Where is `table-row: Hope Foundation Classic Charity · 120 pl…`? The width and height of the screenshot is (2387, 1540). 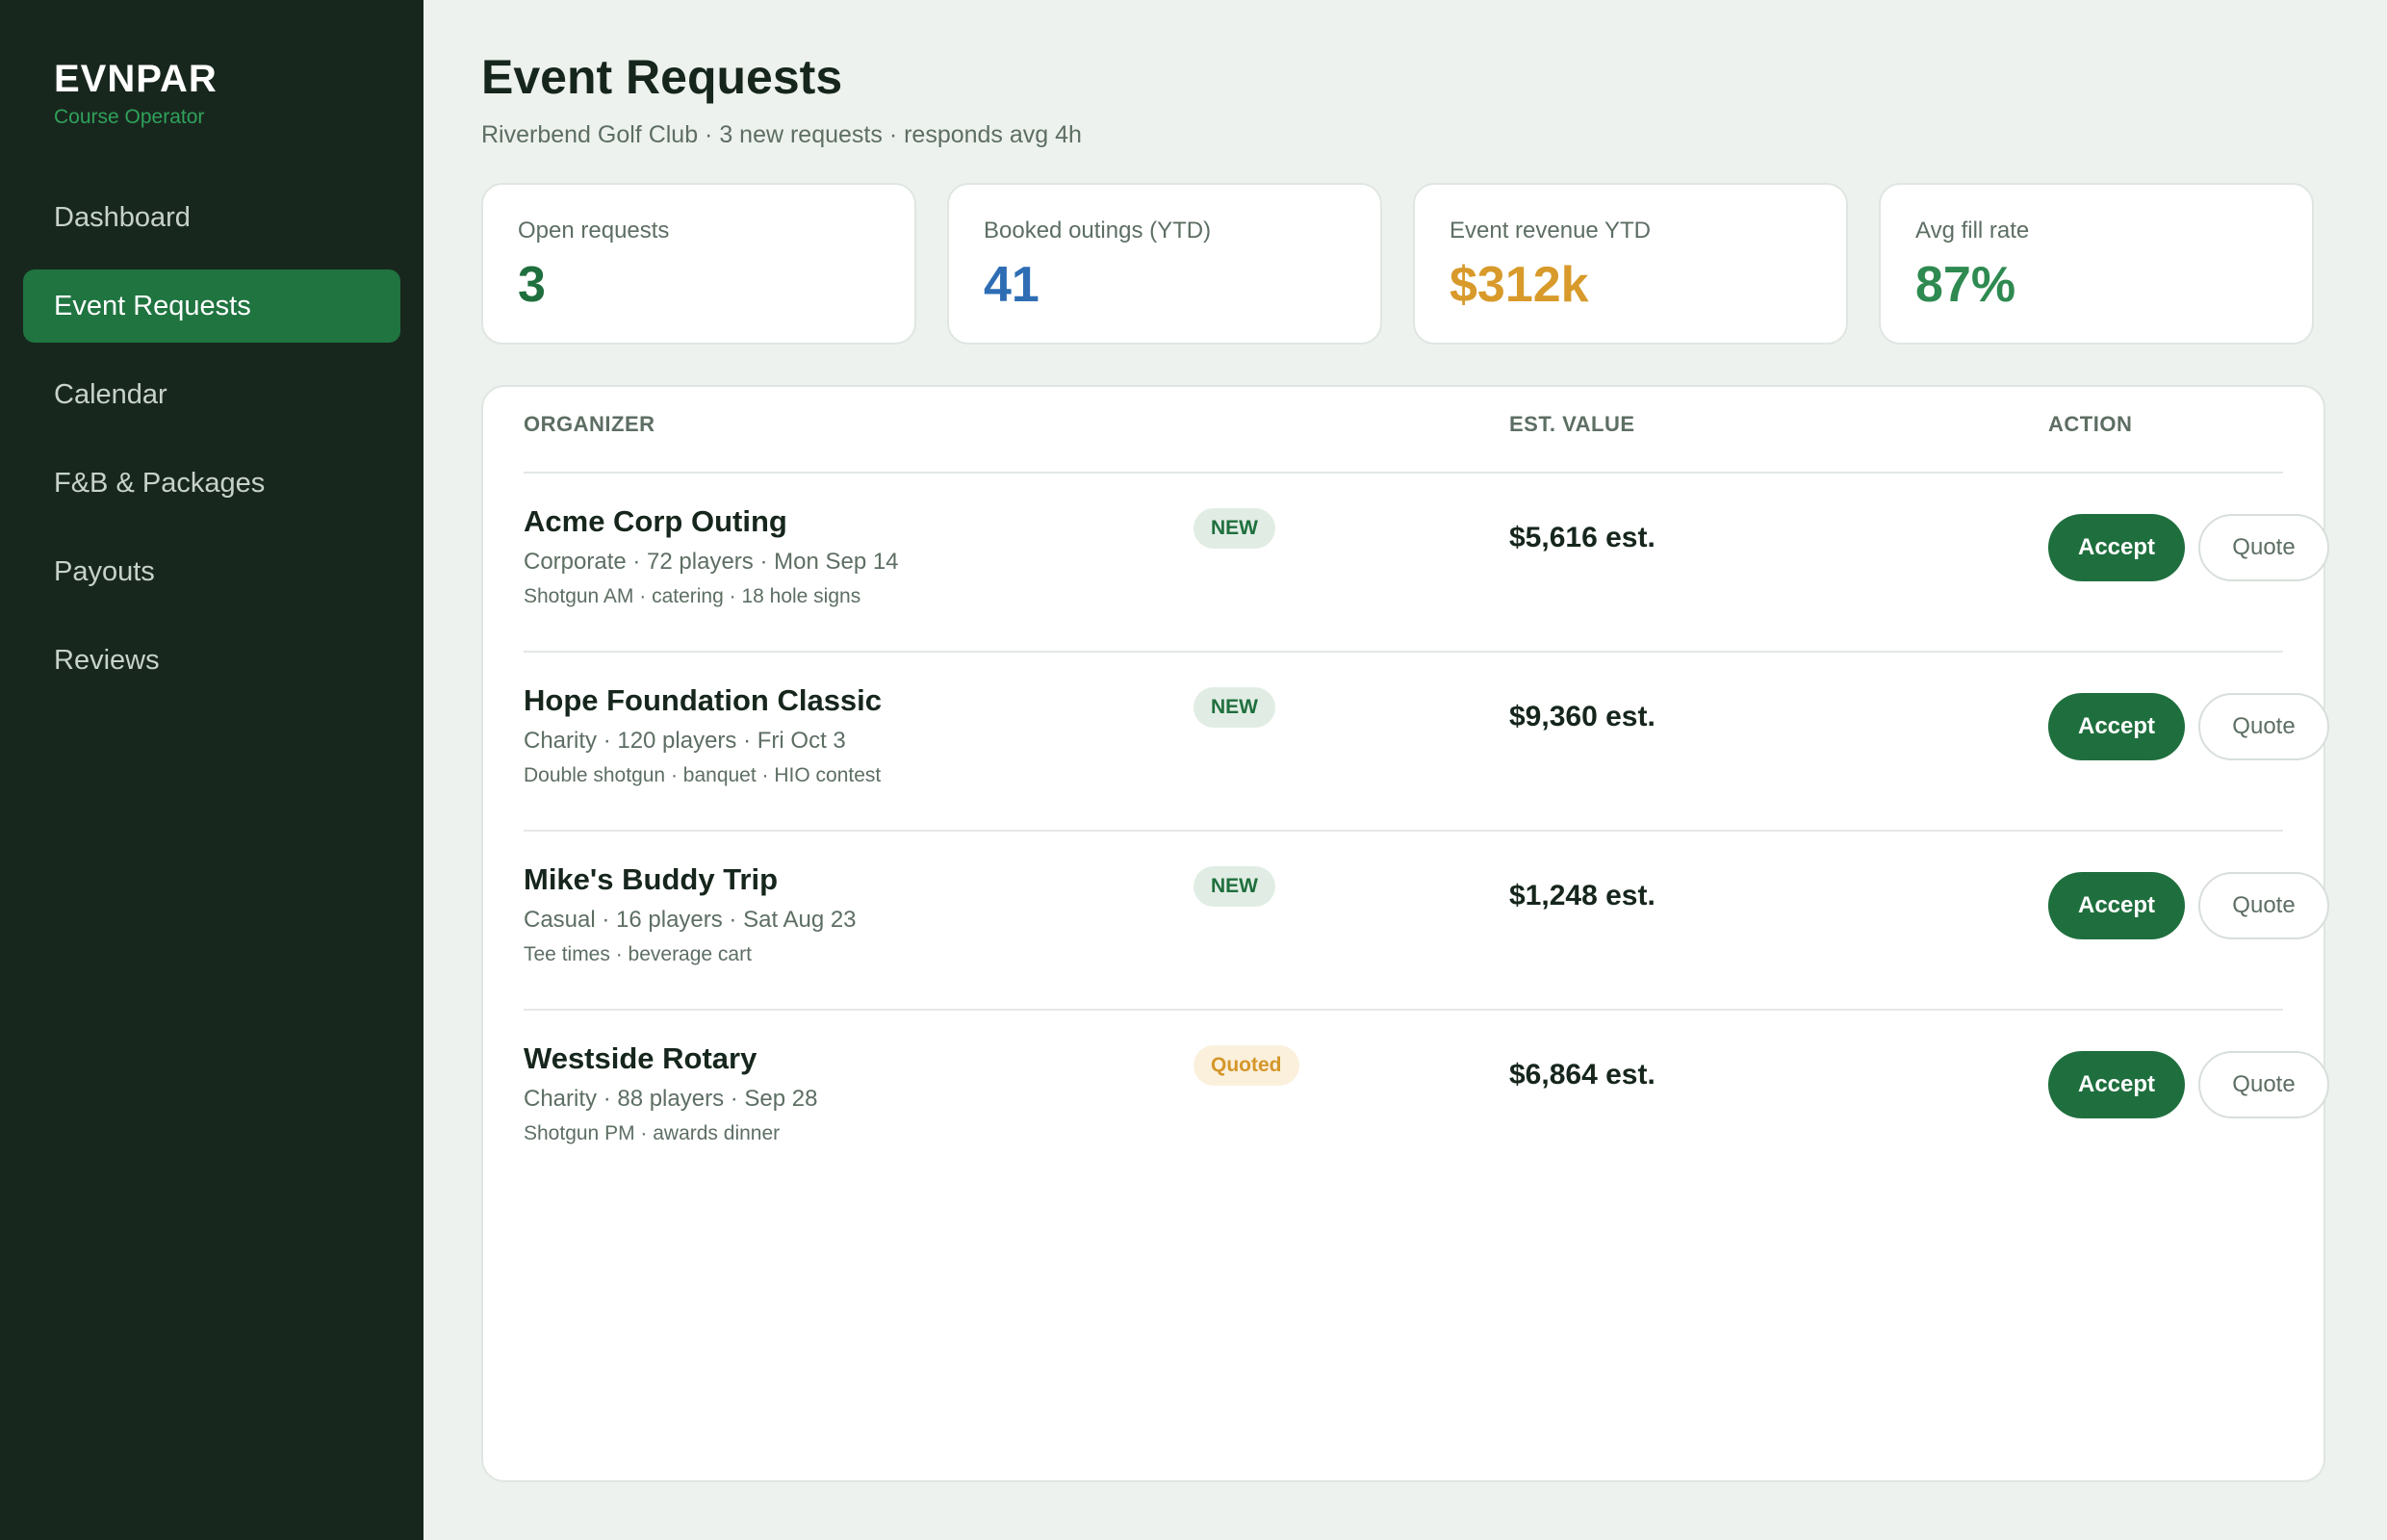 table-row: Hope Foundation Classic Charity · 120 pl… is located at coordinates (1426, 742).